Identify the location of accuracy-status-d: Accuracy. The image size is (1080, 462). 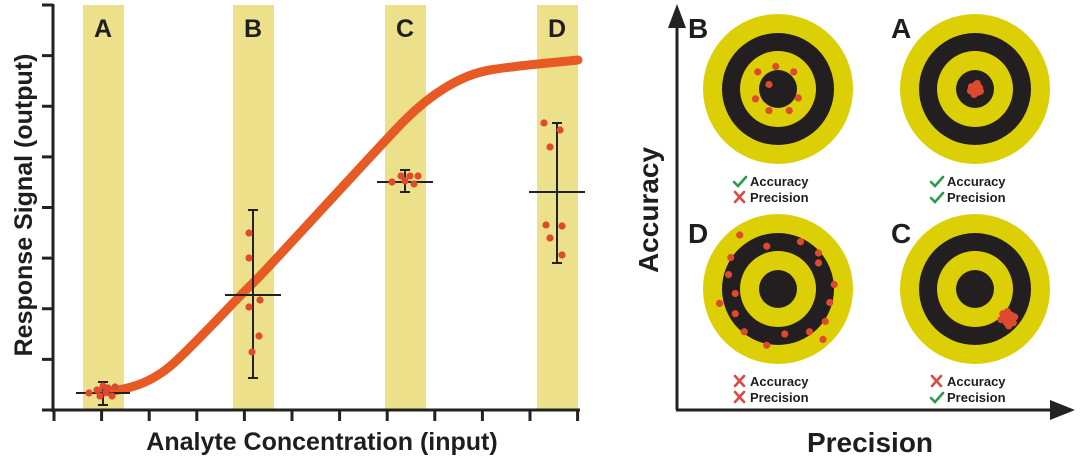
(779, 381).